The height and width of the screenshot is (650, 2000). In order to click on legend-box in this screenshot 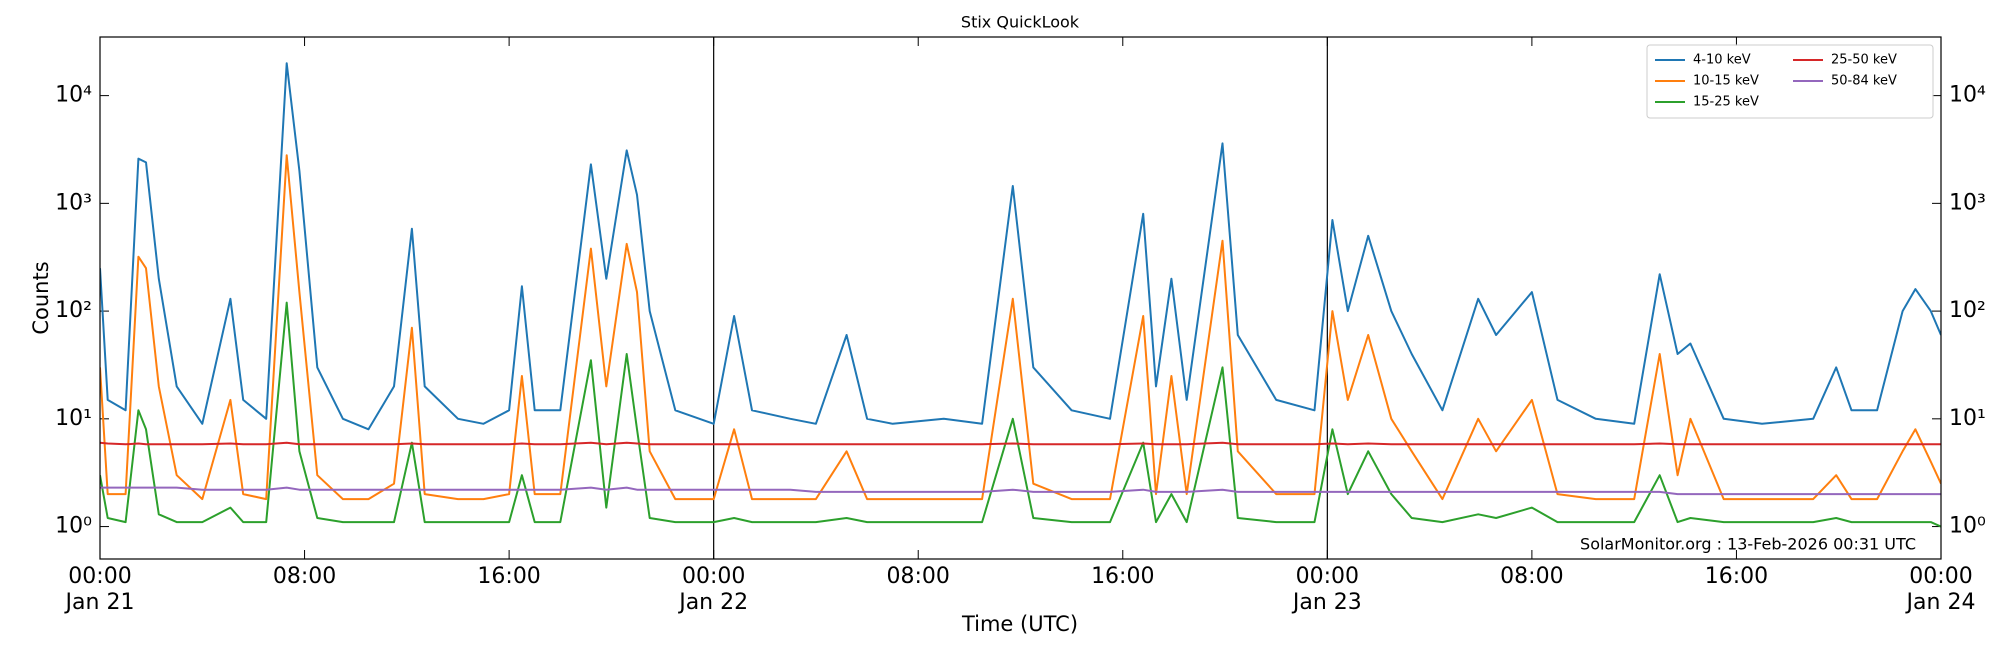, I will do `click(1790, 81)`.